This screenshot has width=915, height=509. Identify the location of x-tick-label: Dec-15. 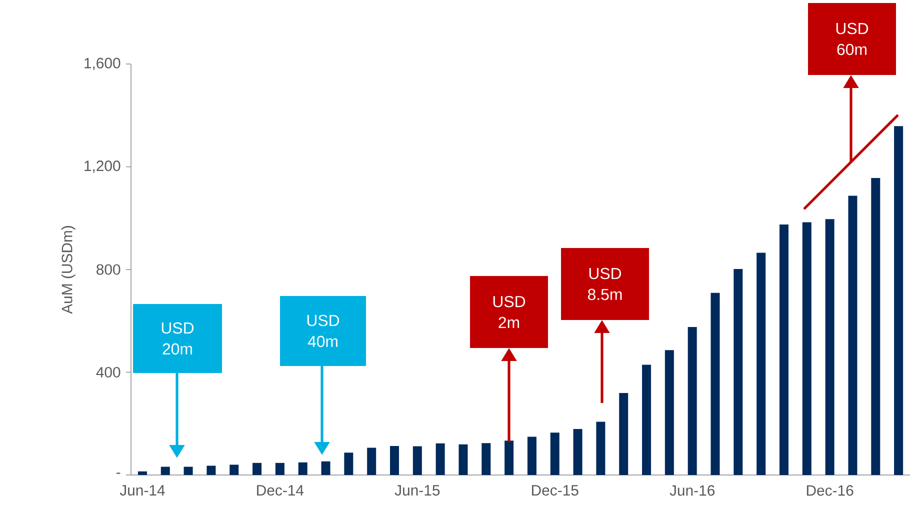
(555, 490).